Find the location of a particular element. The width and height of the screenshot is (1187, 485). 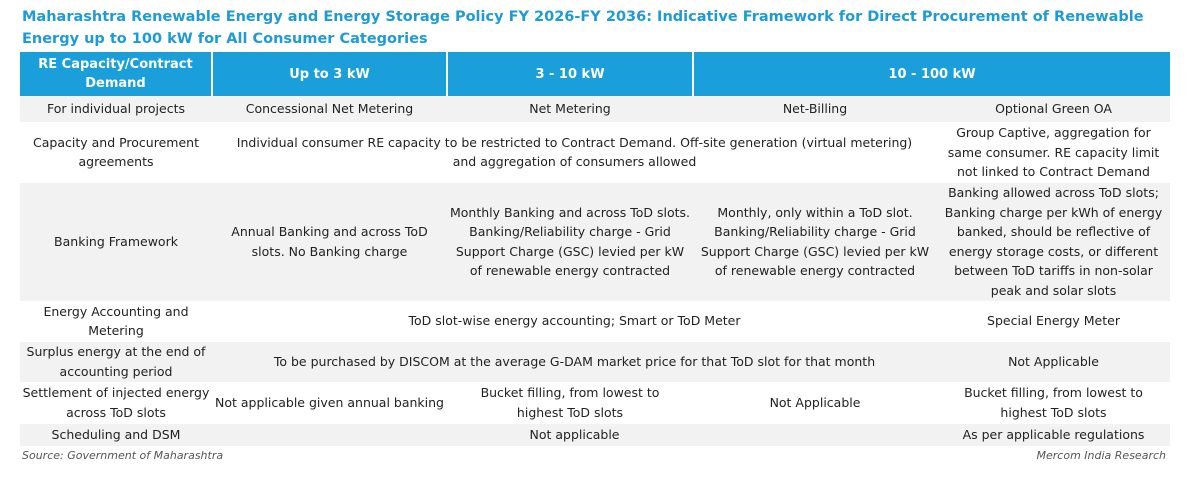

table-cell: Net-Billing is located at coordinates (815, 109).